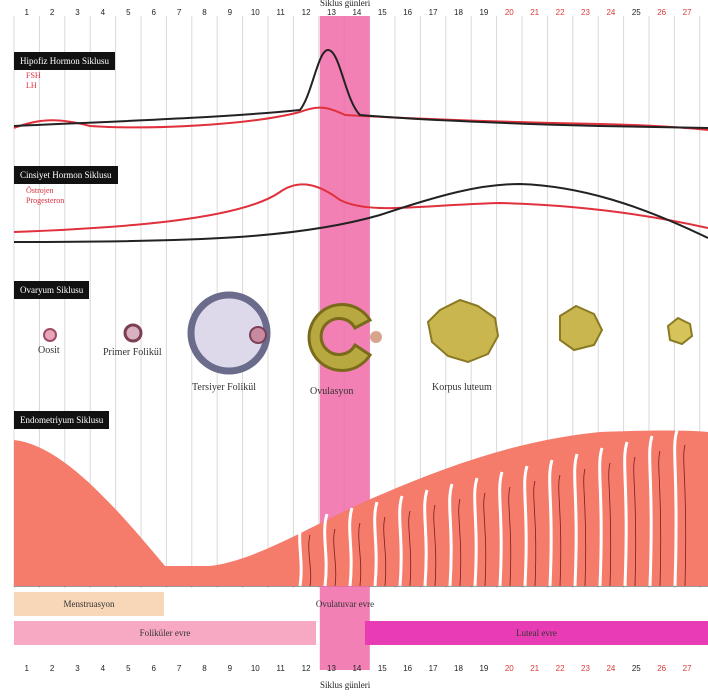 Image resolution: width=708 pixels, height=698 pixels. I want to click on panel-title-endometrial: Endometriyum Siklusu, so click(61, 420).